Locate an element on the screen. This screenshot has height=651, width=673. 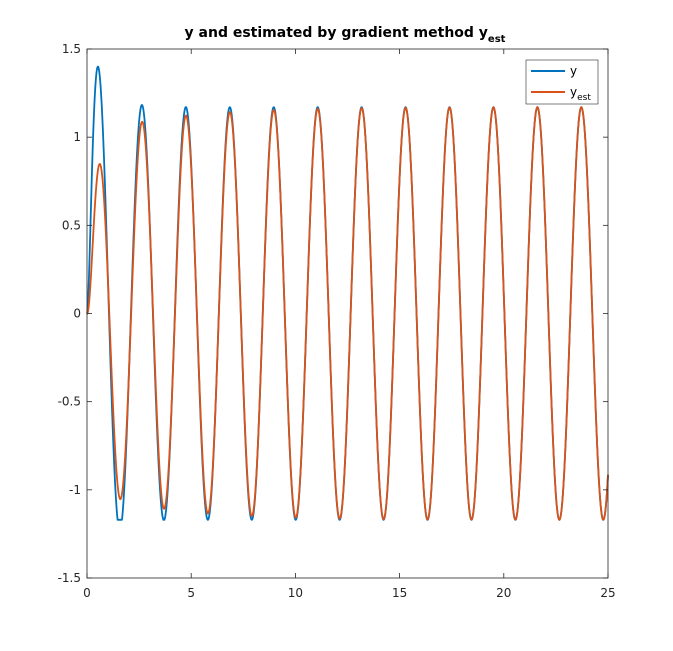
y-tick-label: -1 is located at coordinates (75, 490).